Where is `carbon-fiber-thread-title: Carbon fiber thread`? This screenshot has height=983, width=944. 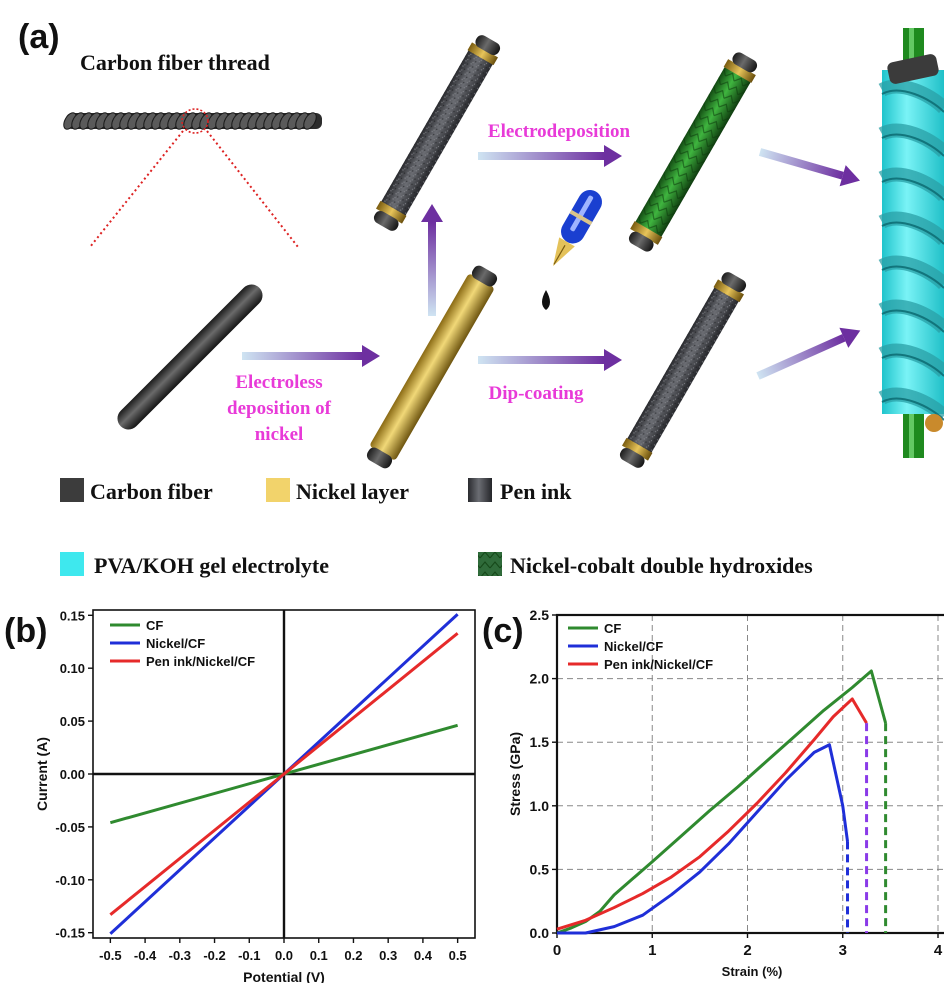
carbon-fiber-thread-title: Carbon fiber thread is located at coordinates (175, 62).